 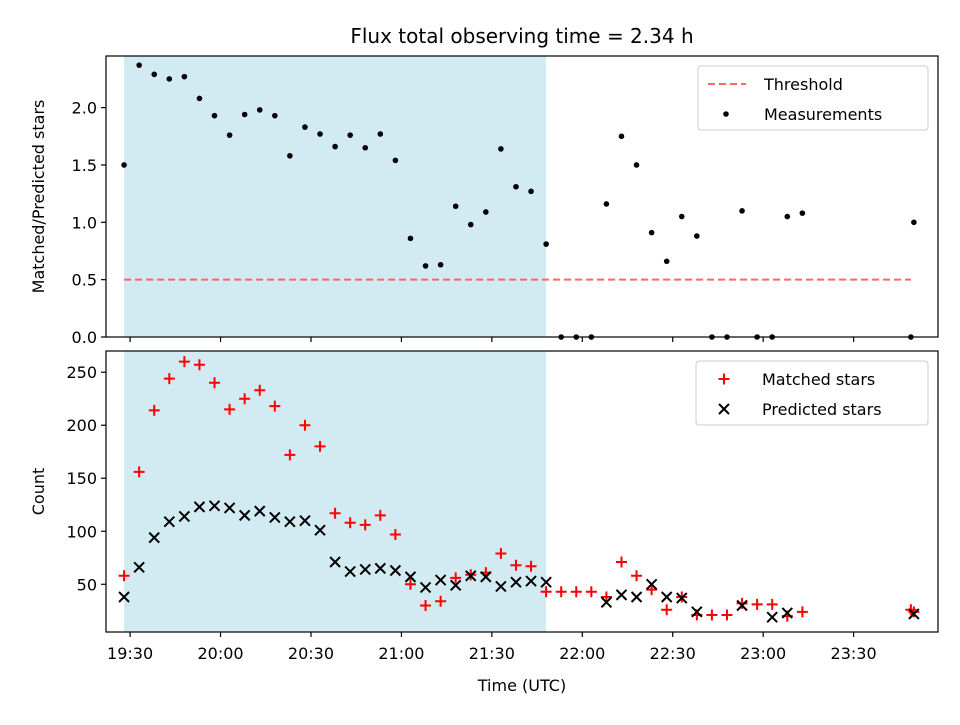 I want to click on legend-predicted-swatch, so click(x=724, y=409).